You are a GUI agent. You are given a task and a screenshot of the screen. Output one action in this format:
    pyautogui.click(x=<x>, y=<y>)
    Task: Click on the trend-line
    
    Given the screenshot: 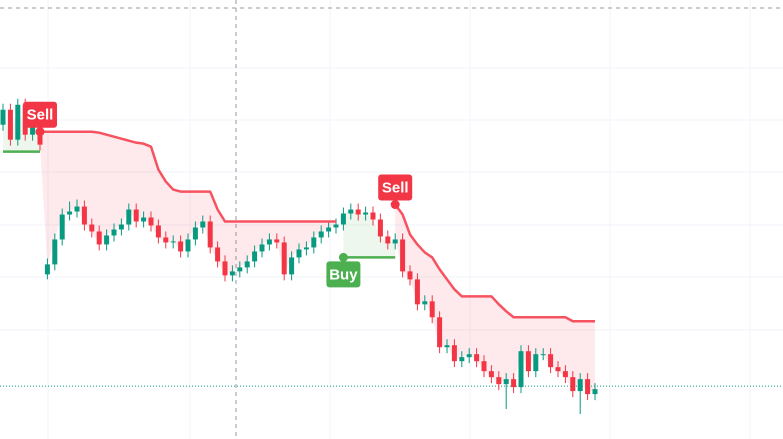 What is the action you would take?
    pyautogui.click(x=199, y=204)
    